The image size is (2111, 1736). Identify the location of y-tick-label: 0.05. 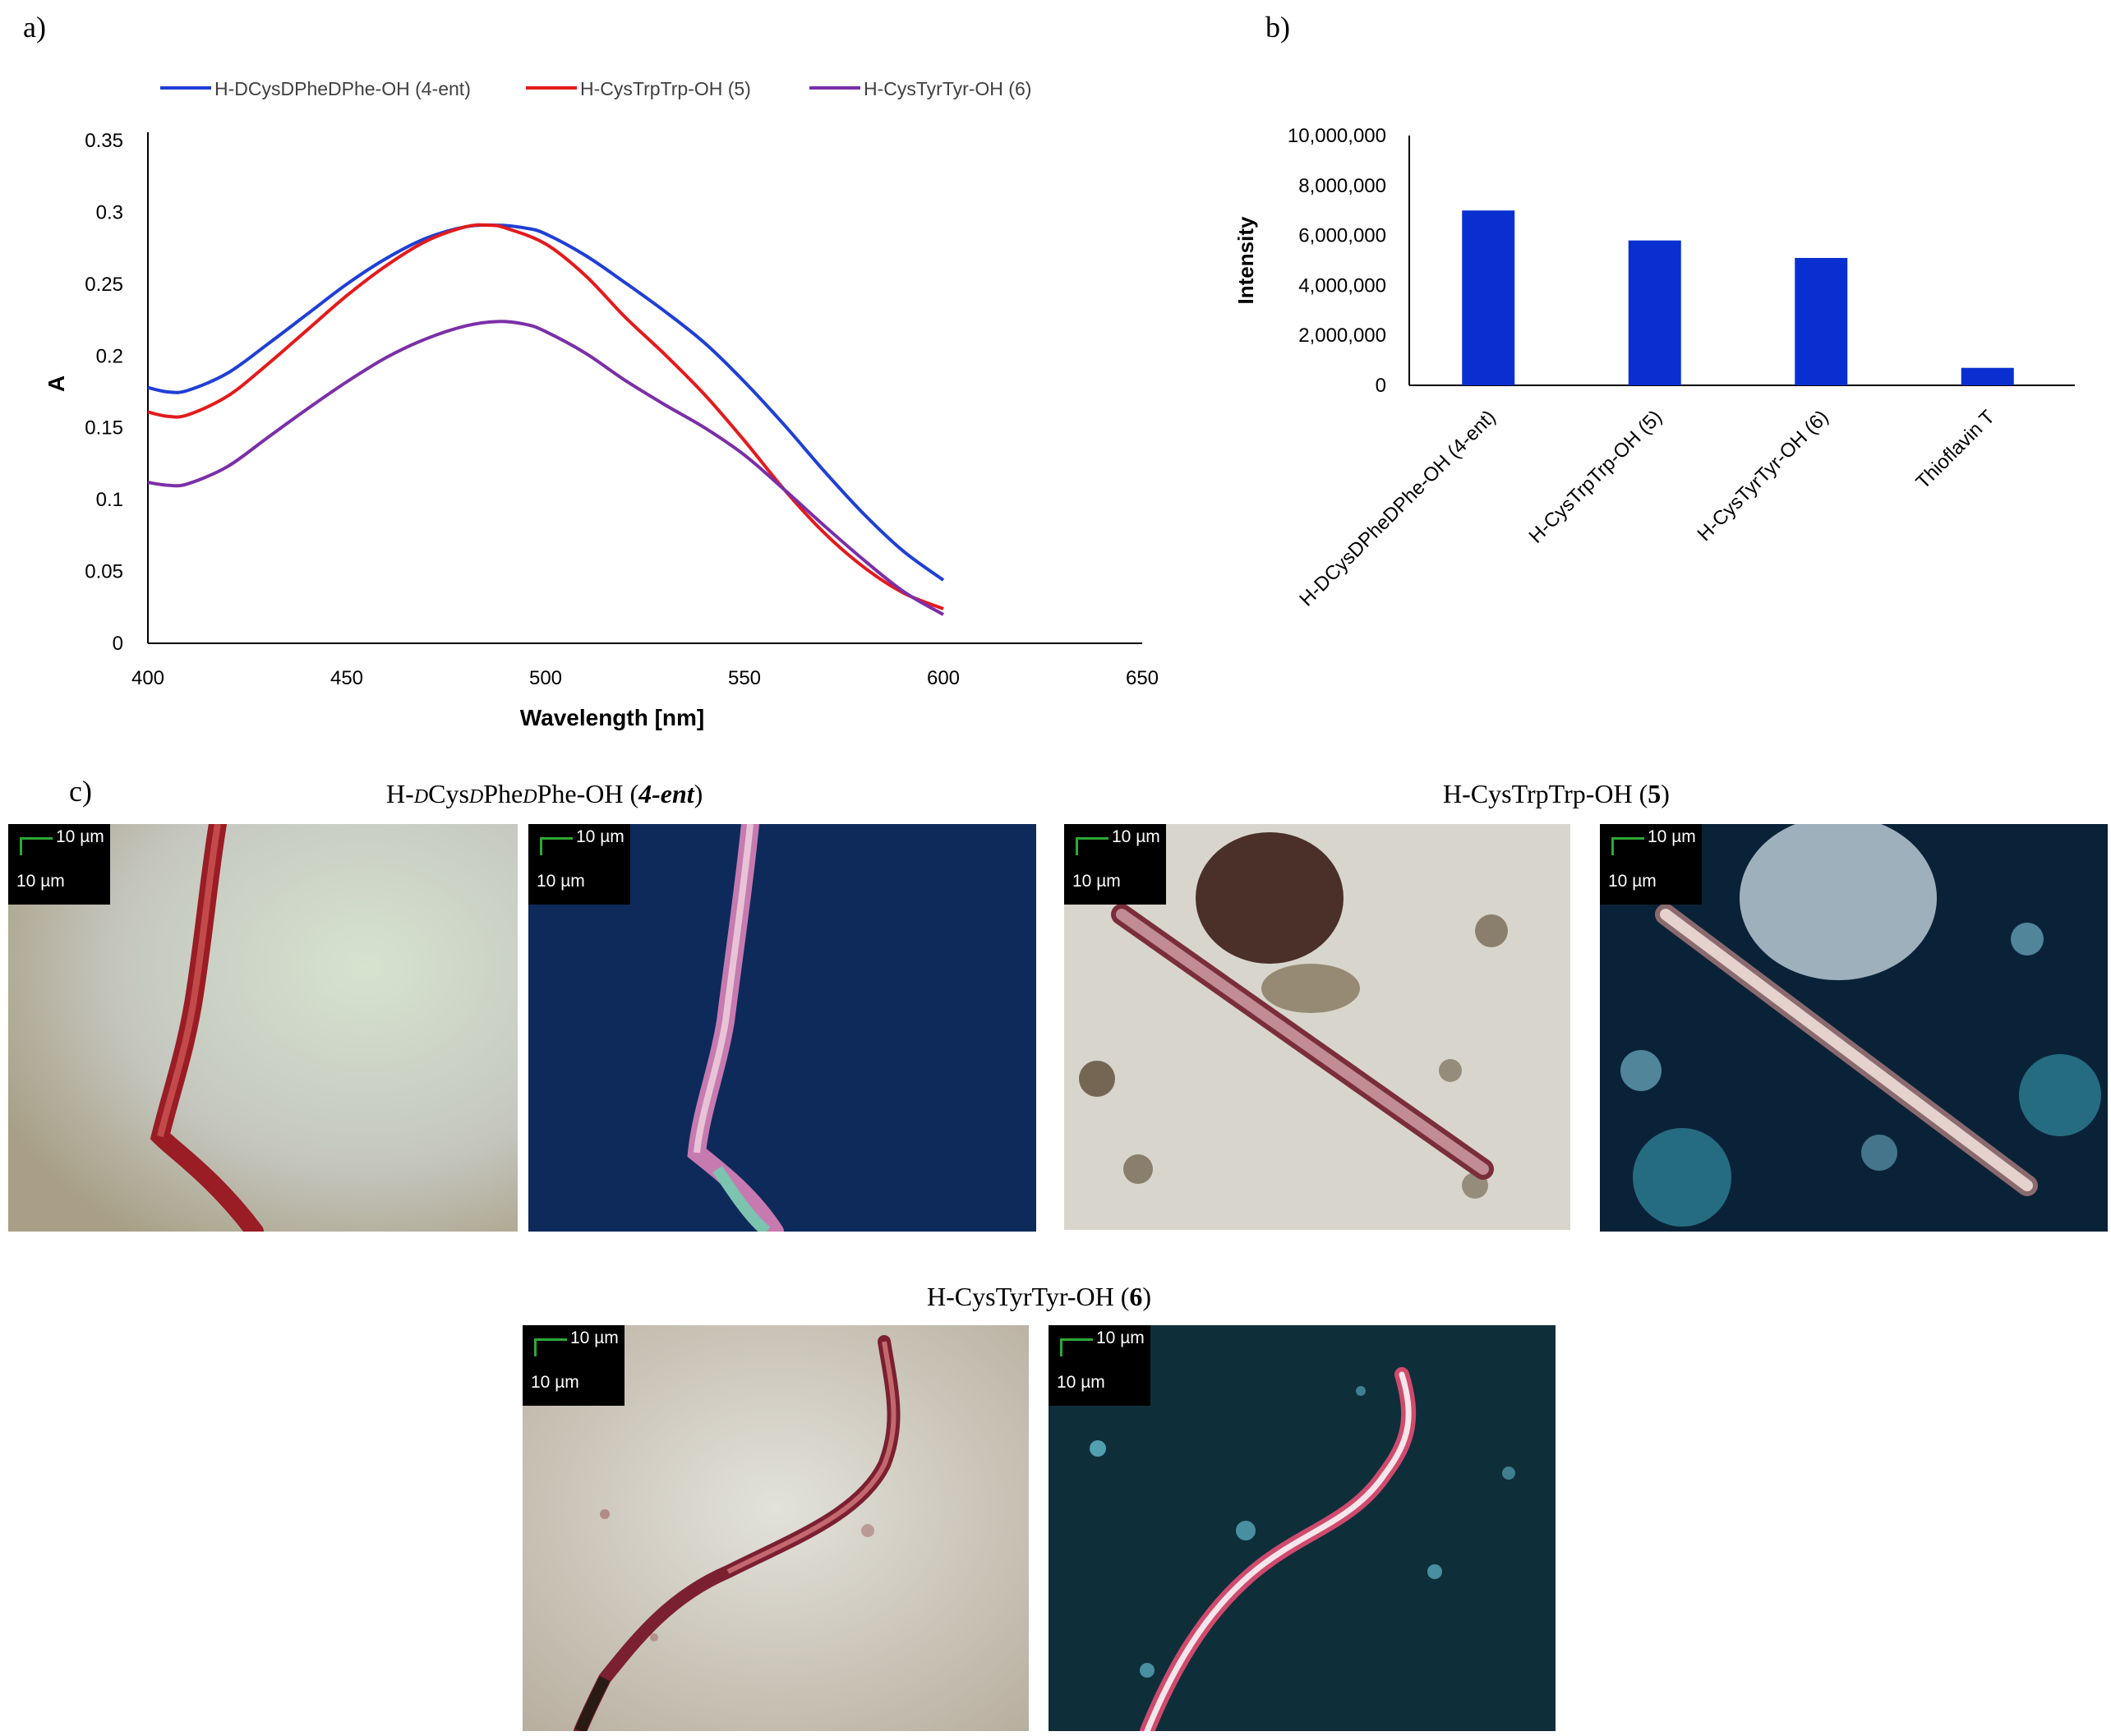
(104, 572).